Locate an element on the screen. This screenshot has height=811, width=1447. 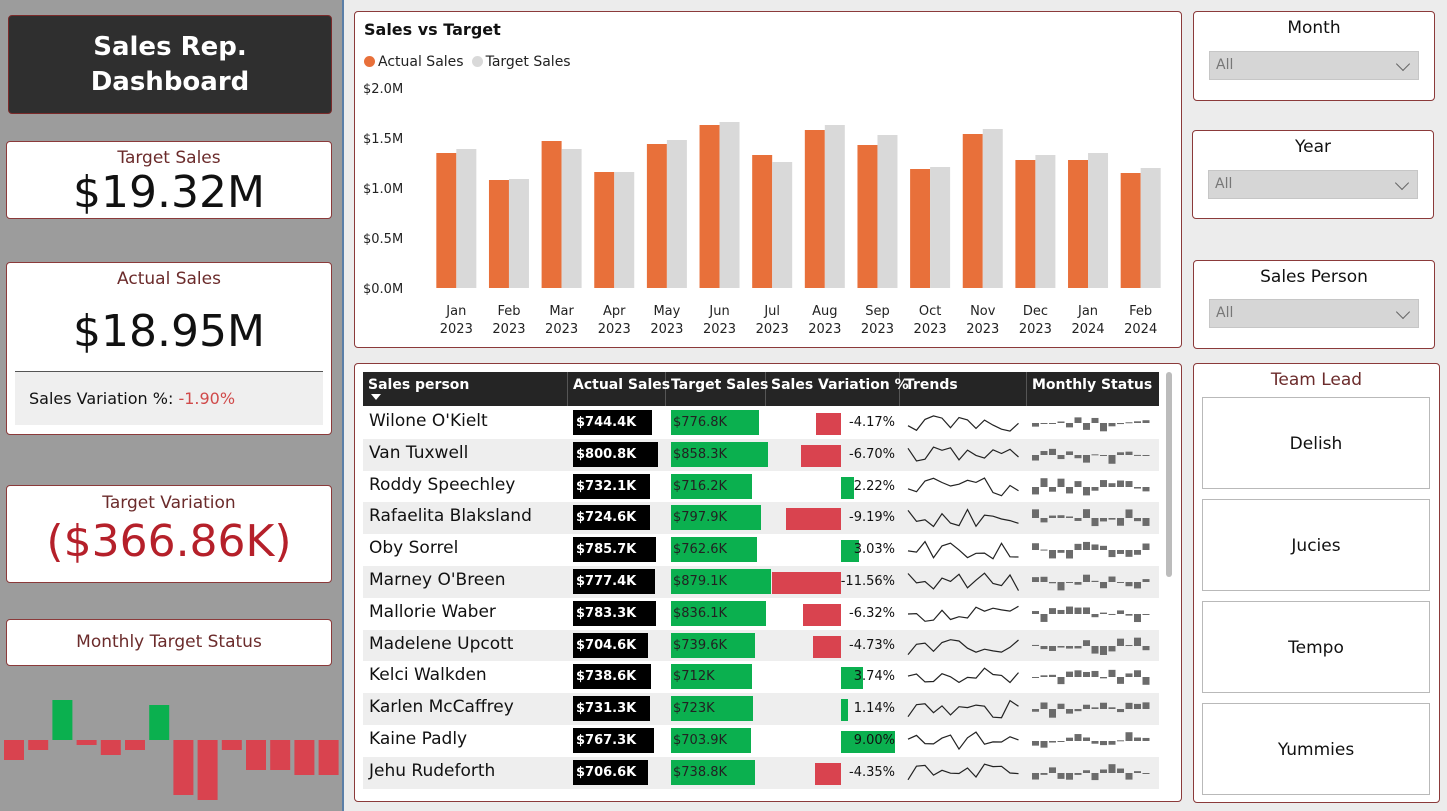
header-target-sales: Target Sales is located at coordinates (717, 389).